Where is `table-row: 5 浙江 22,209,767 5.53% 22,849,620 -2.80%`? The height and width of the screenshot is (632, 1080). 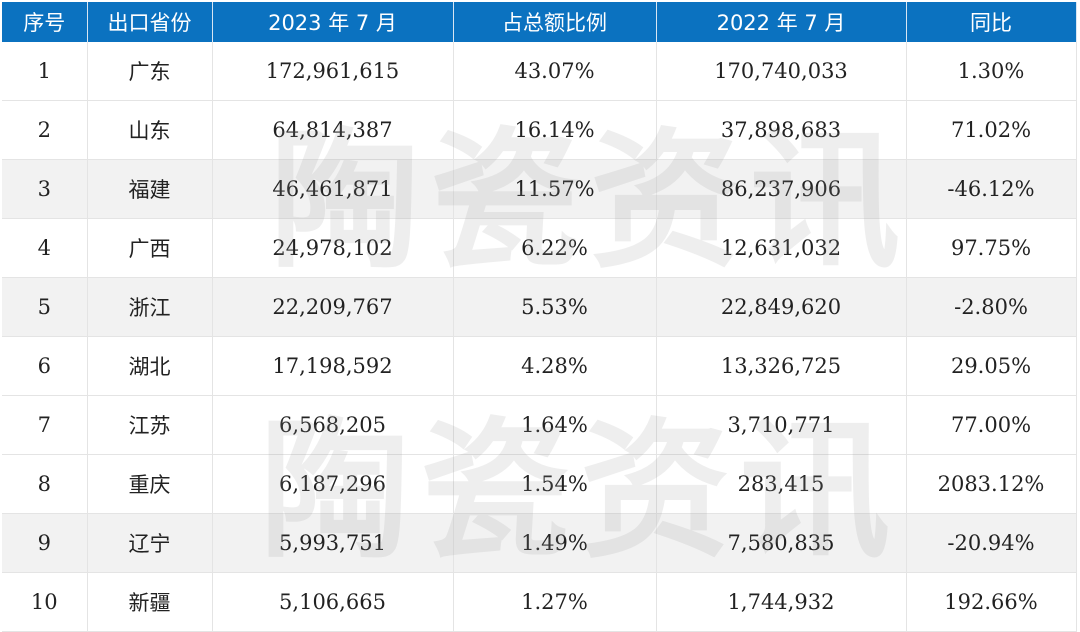
table-row: 5 浙江 22,209,767 5.53% 22,849,620 -2.80% is located at coordinates (539, 307).